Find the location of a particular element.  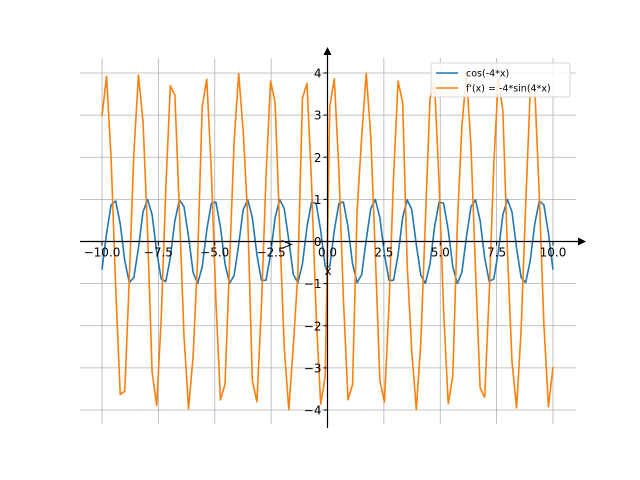

y-tick-label: 2 is located at coordinates (318, 158).